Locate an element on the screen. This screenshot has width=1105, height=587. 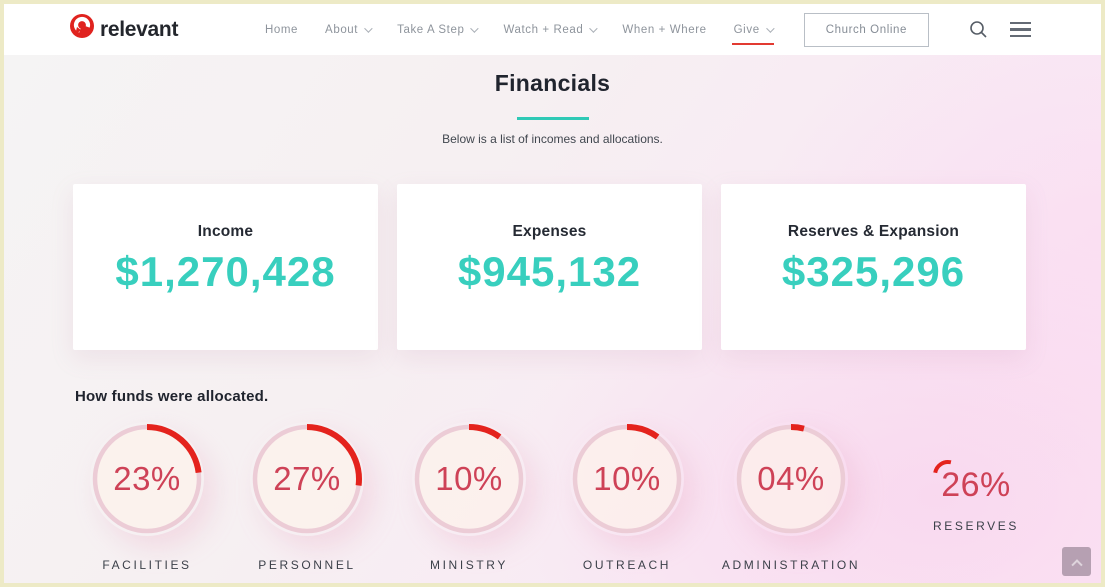
brand-logo-icon is located at coordinates (82, 29).